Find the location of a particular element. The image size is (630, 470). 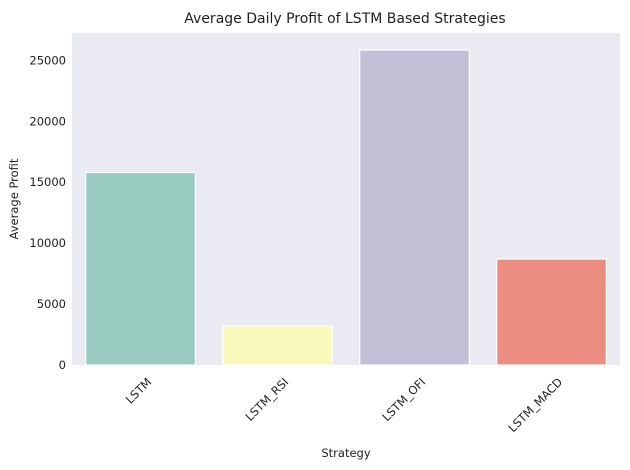

x-tick-label: LSTM_RSI is located at coordinates (266, 399).